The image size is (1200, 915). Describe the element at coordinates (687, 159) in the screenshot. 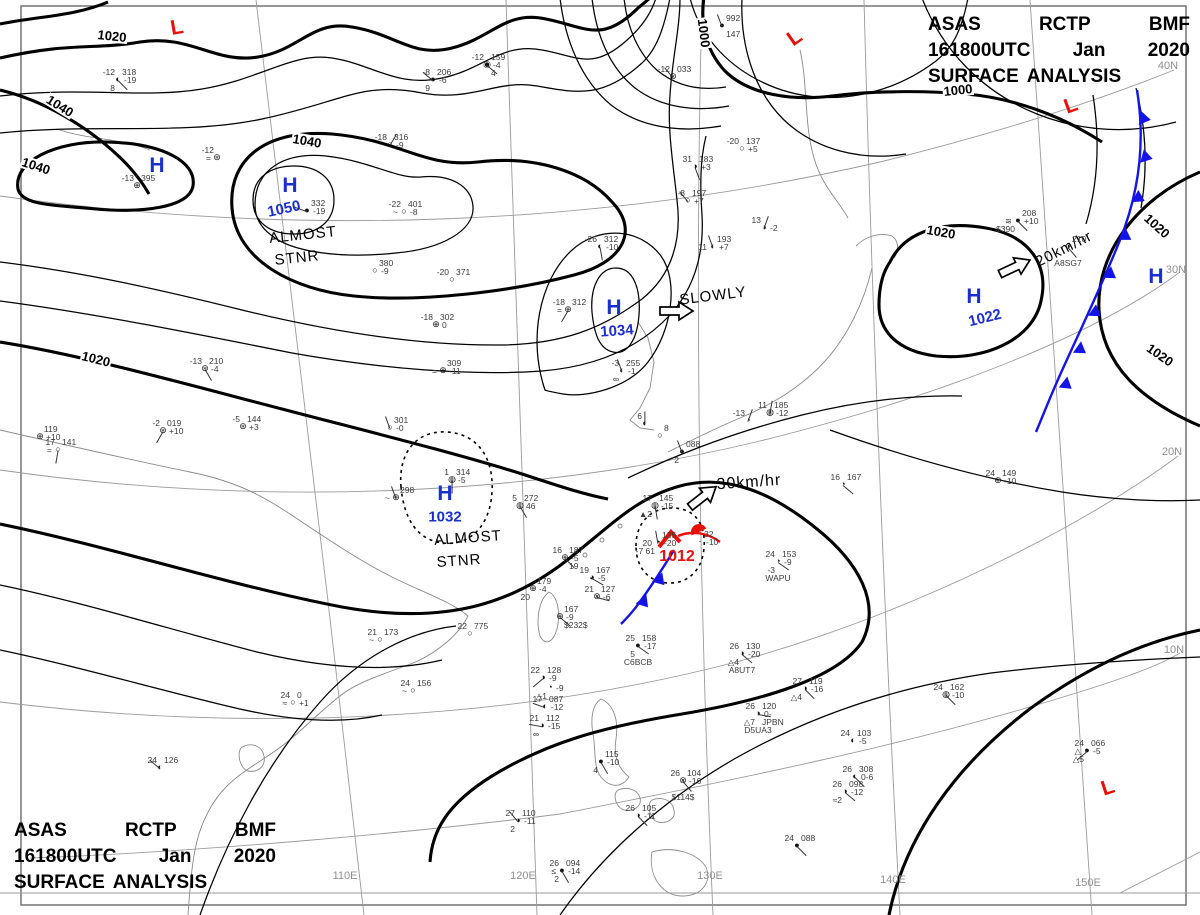

I see `station-value: 31` at that location.